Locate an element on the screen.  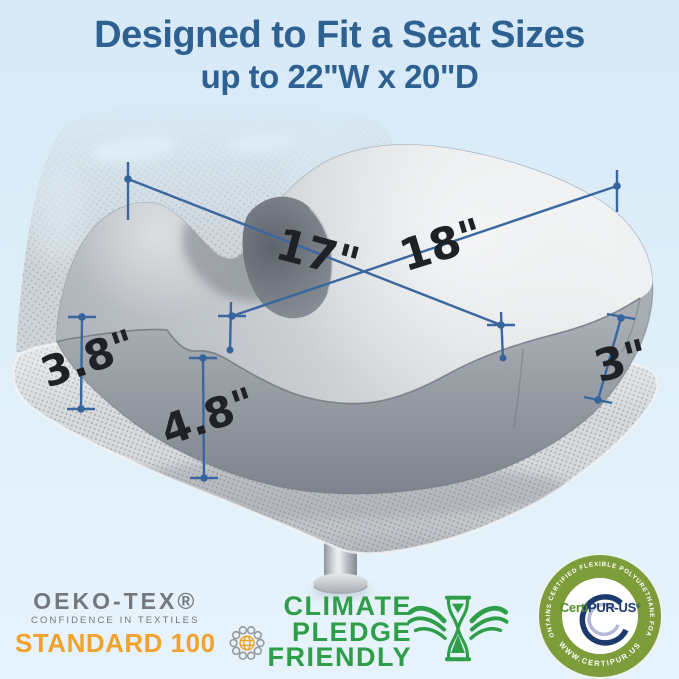
u-shaped-cutout is located at coordinates (287, 257).